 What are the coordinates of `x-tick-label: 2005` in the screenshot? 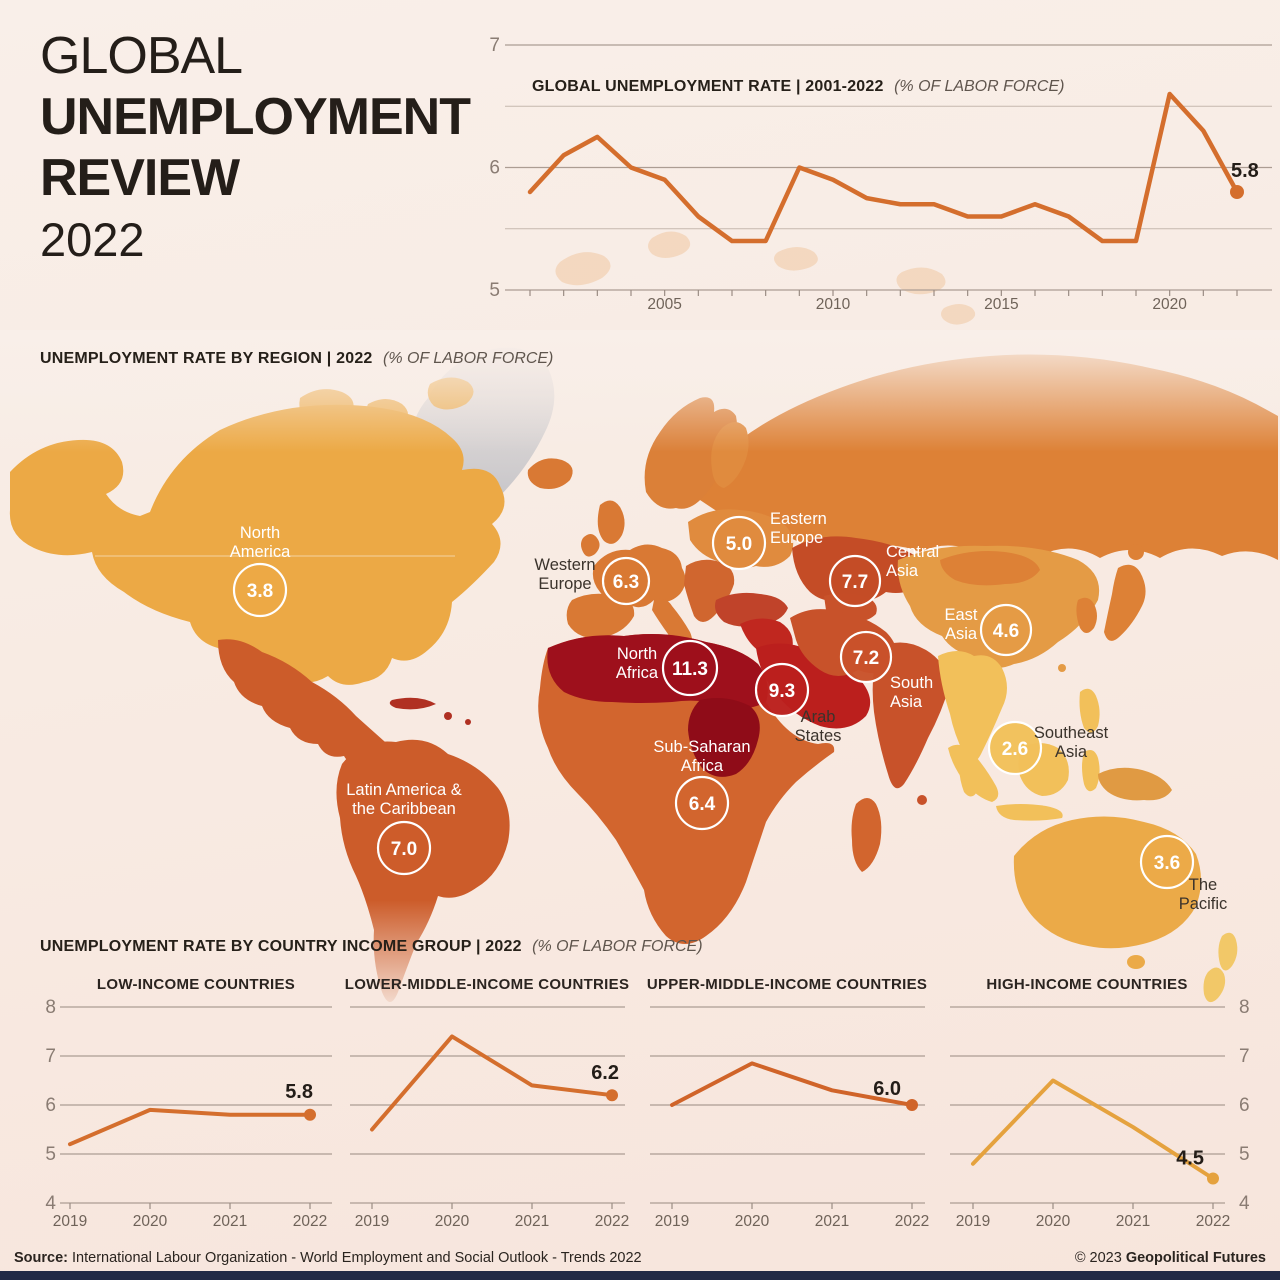 It's located at (664, 304).